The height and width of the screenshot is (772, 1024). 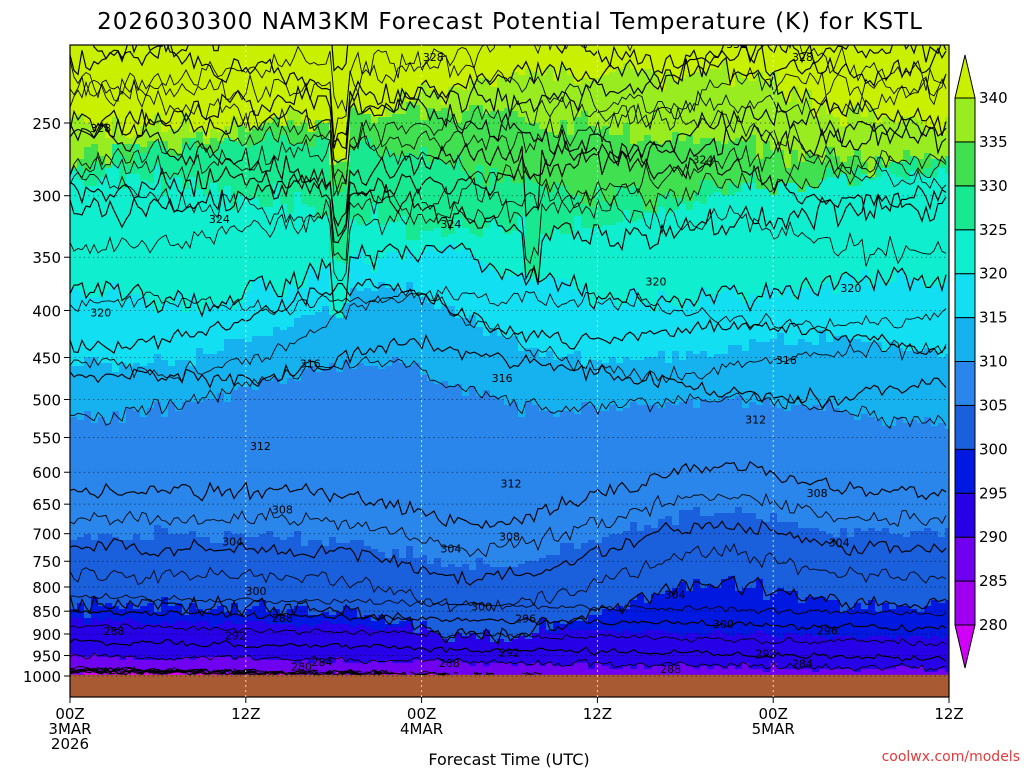 What do you see at coordinates (260, 446) in the screenshot?
I see `contour-label: 312` at bounding box center [260, 446].